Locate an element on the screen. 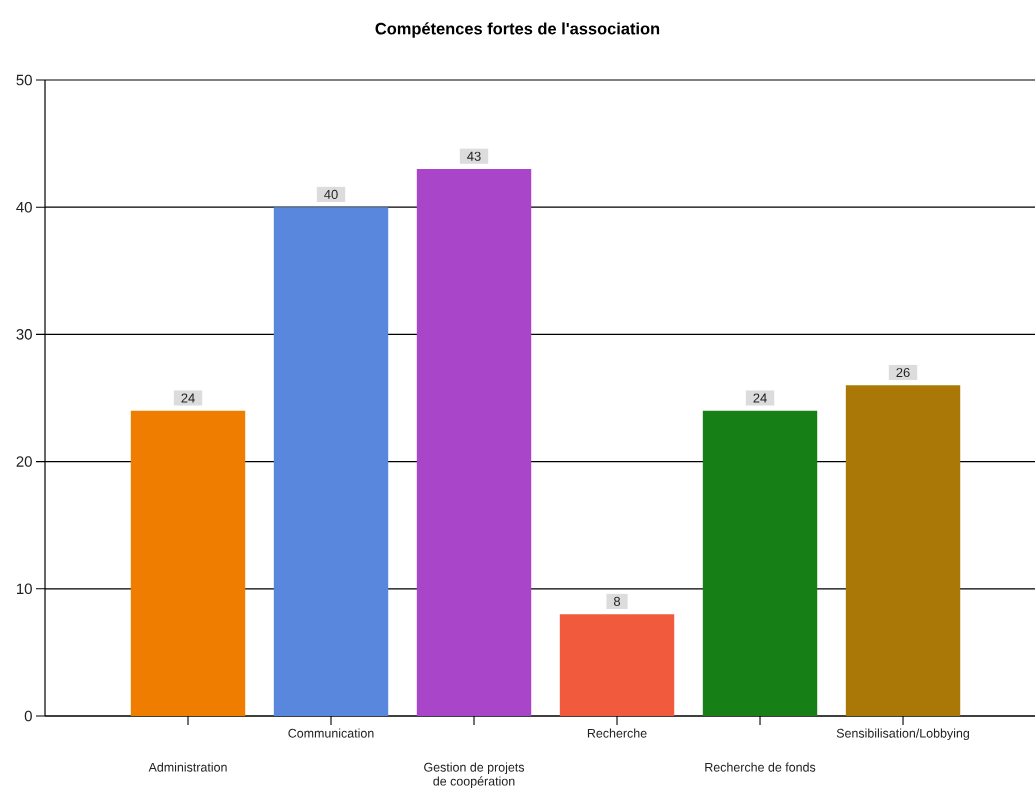  data-label: 43 is located at coordinates (474, 156).